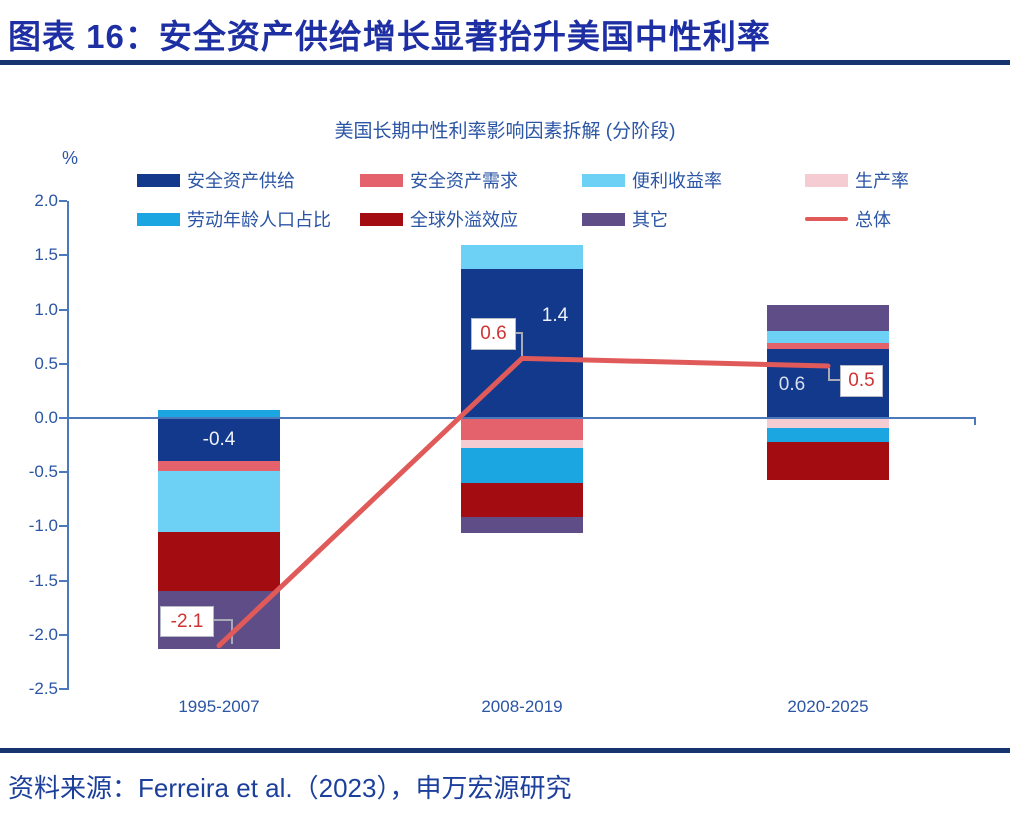 This screenshot has height=817, width=1010. Describe the element at coordinates (43, 580) in the screenshot. I see `y-axis-tick-label: -1.5` at that location.